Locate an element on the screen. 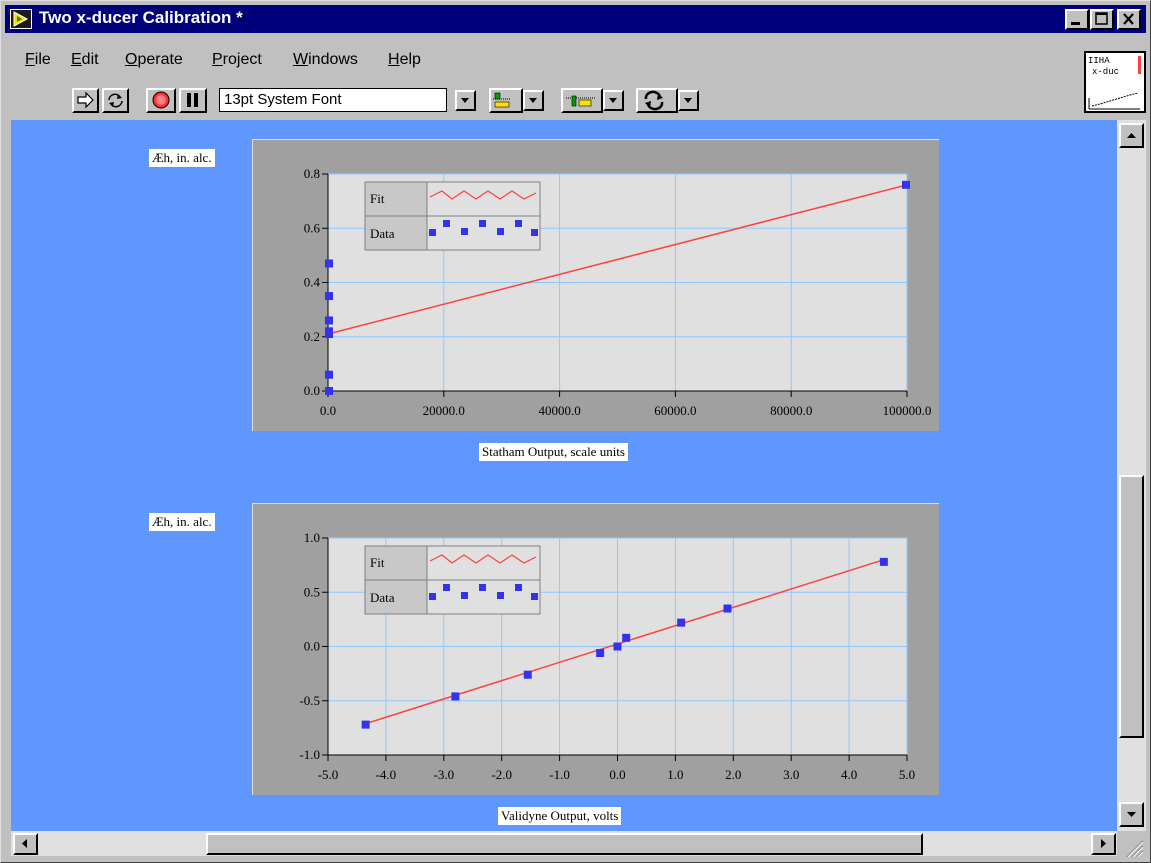 This screenshot has width=1151, height=863. menu-edit-label: Edit is located at coordinates (85, 59).